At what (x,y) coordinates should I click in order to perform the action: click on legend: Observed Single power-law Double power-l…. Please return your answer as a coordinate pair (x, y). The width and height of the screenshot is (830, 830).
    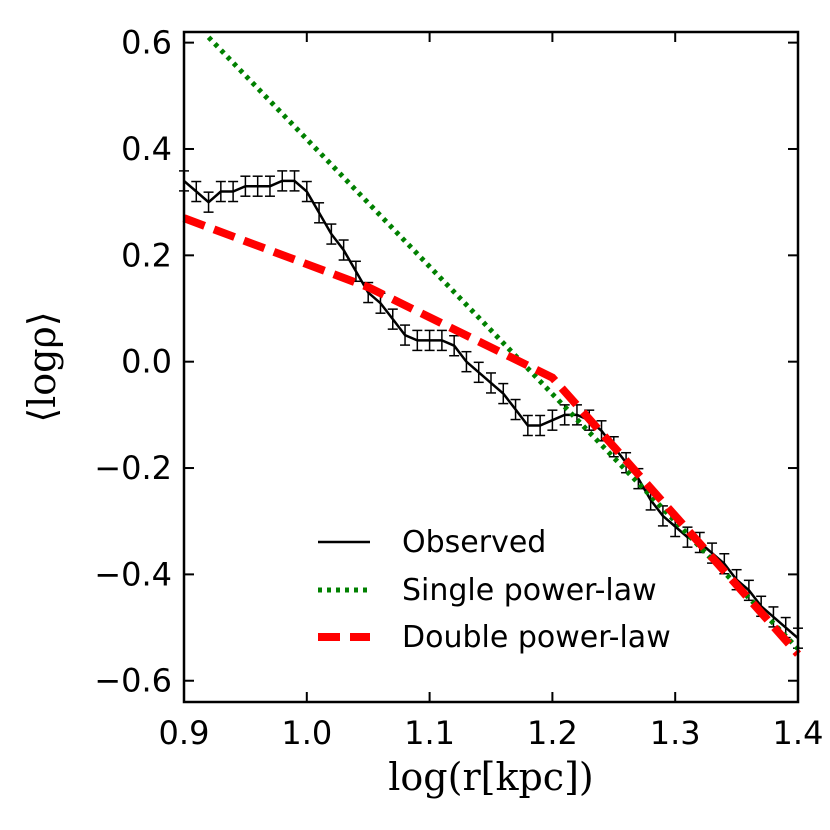
    Looking at the image, I should click on (494, 590).